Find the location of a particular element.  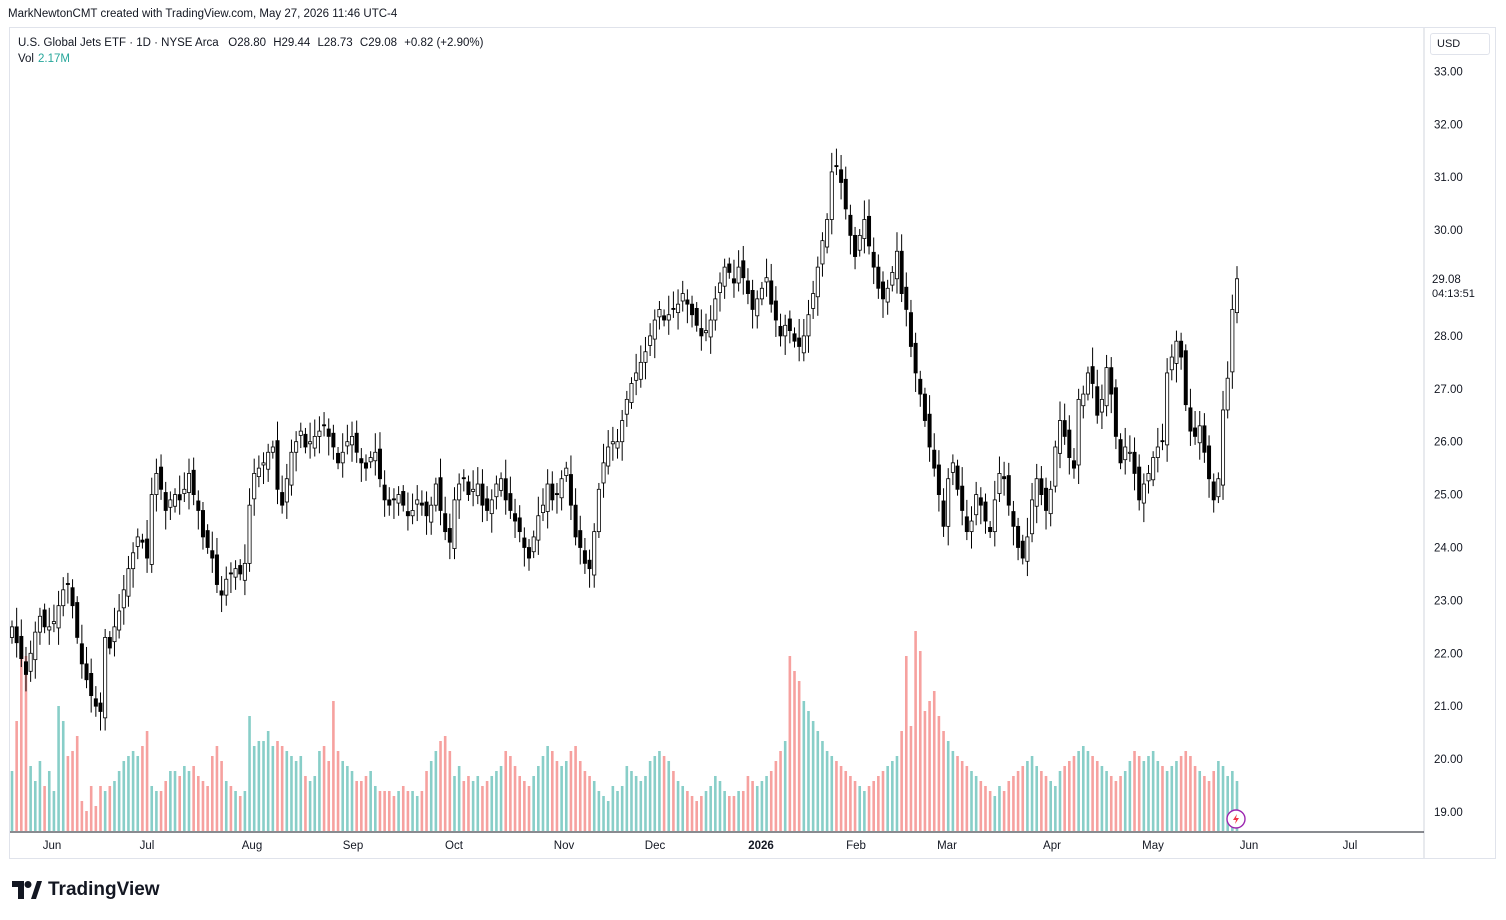

low-value: 28.73 is located at coordinates (338, 43).